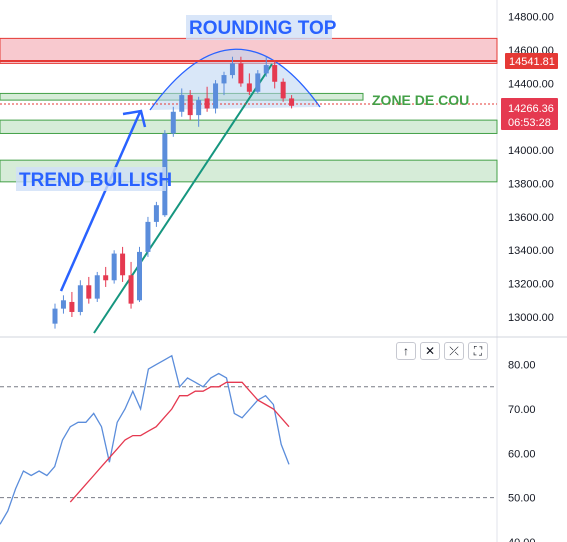  Describe the element at coordinates (406, 351) in the screenshot. I see `arrow-up-icon: ↑` at that location.